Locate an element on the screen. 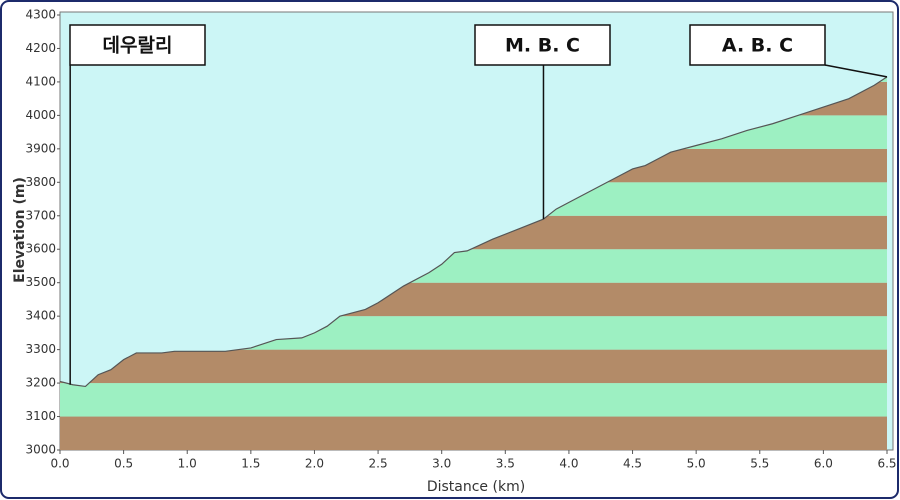 The width and height of the screenshot is (900, 500). y-tick-label: 3300 is located at coordinates (40, 349).